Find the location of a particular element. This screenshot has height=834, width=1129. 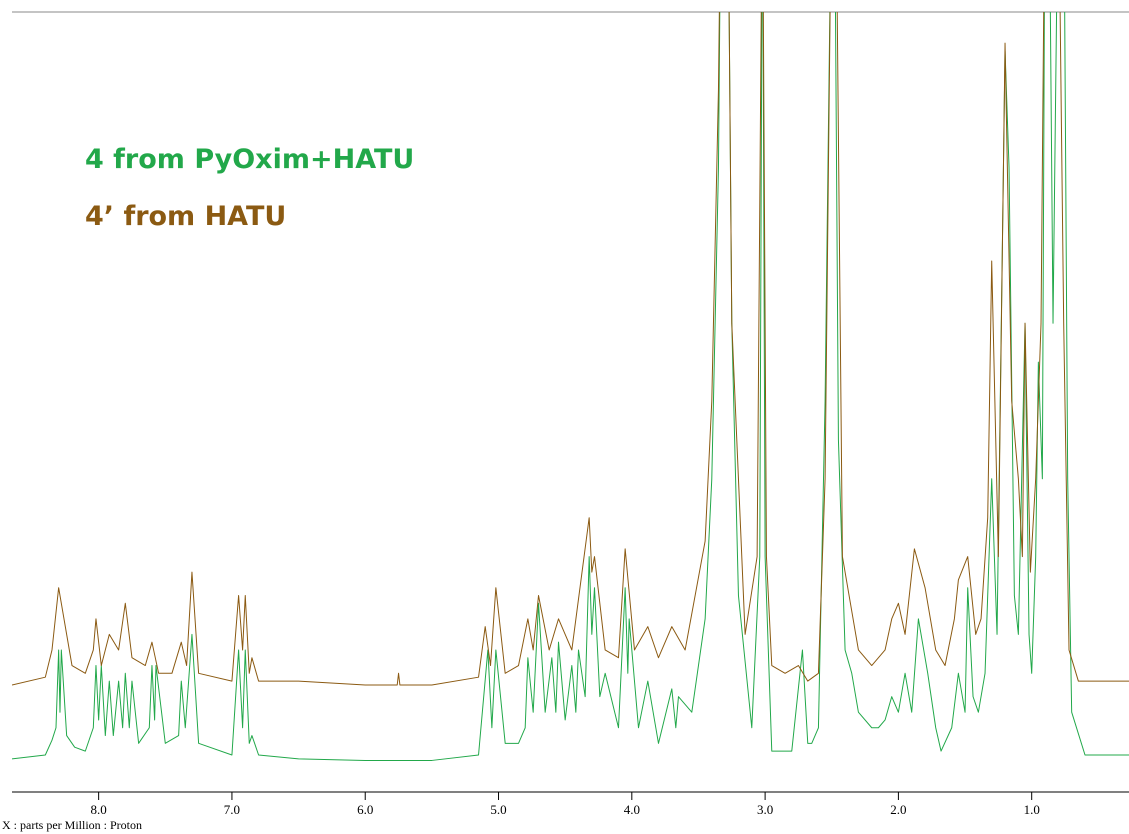

x-tick-label: 4.0 is located at coordinates (632, 809).